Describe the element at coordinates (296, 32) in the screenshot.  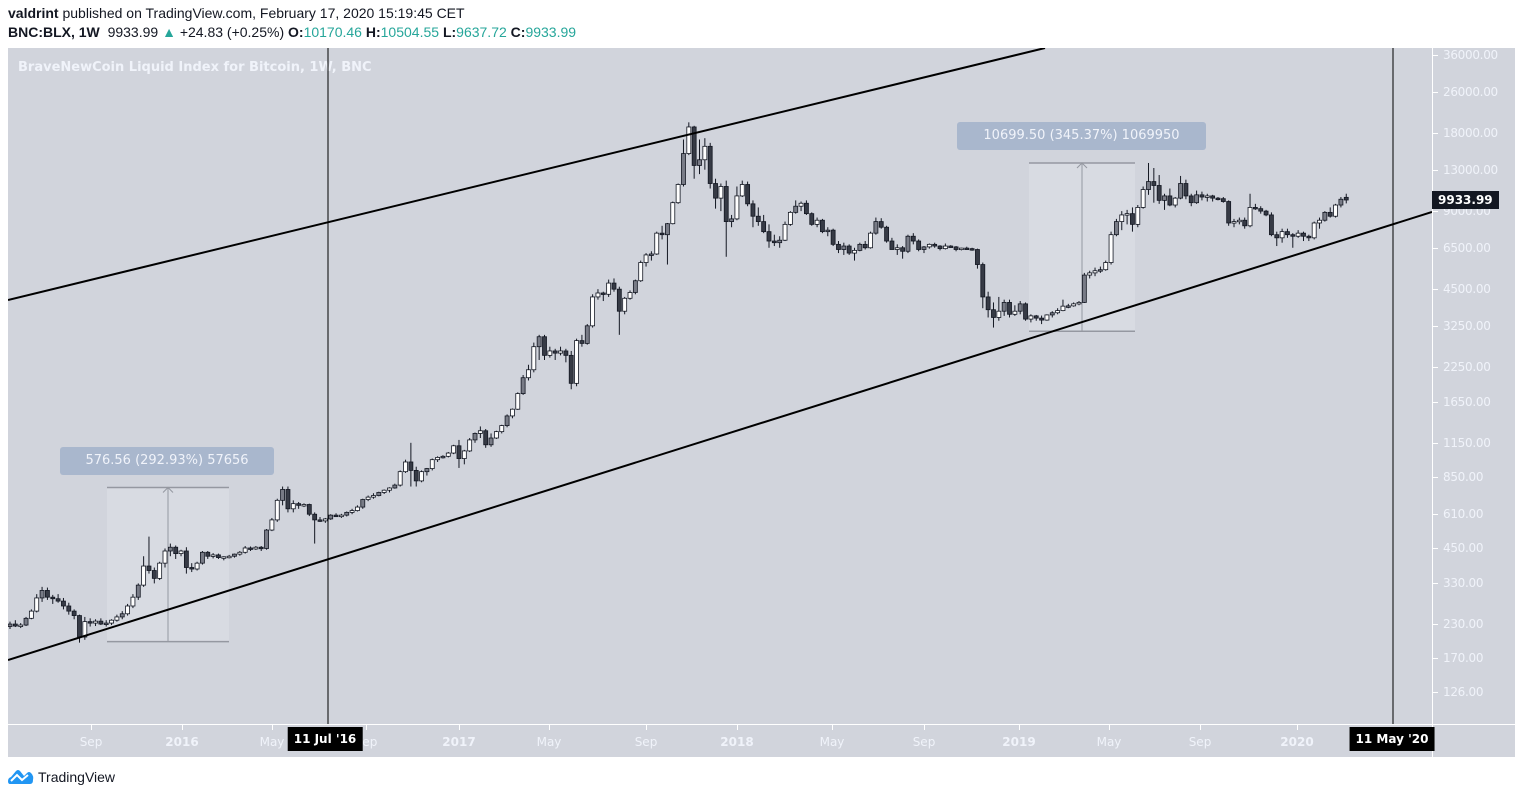
I see `open-label: O:` at that location.